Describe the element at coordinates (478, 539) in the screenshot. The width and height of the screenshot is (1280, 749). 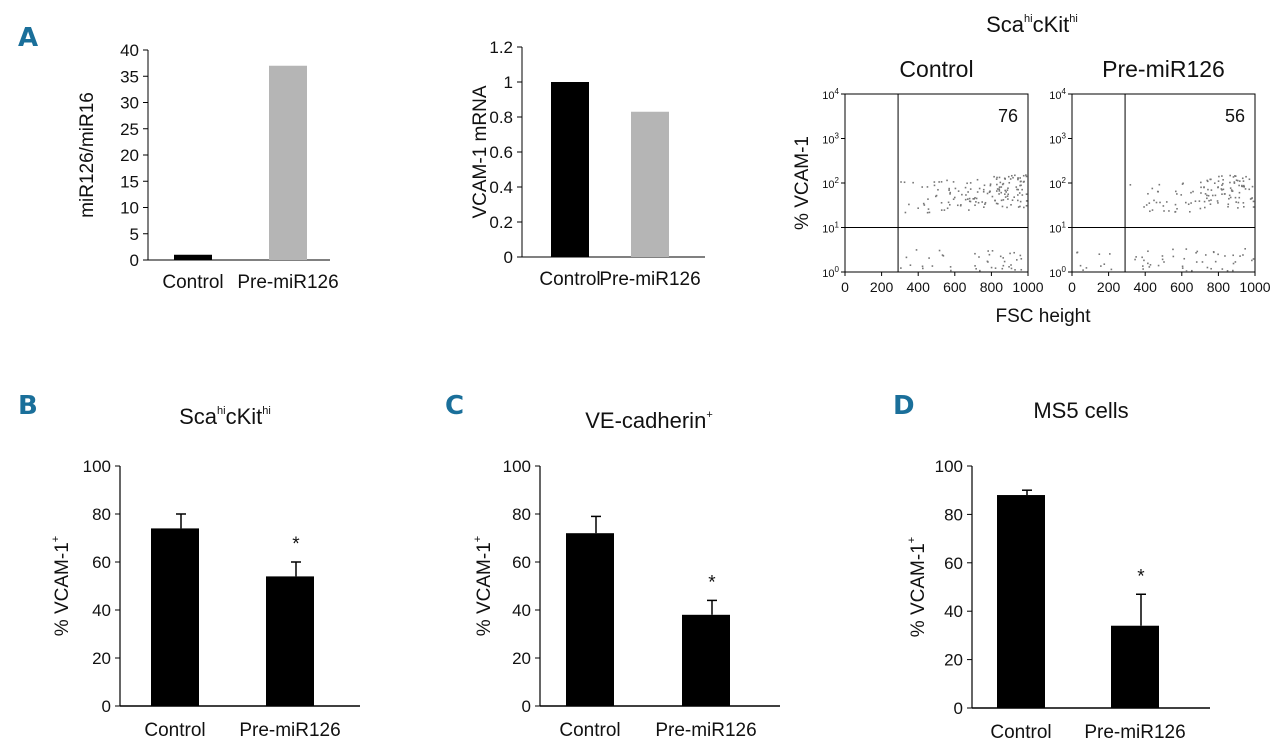
I see `y-label-superscript: +` at that location.